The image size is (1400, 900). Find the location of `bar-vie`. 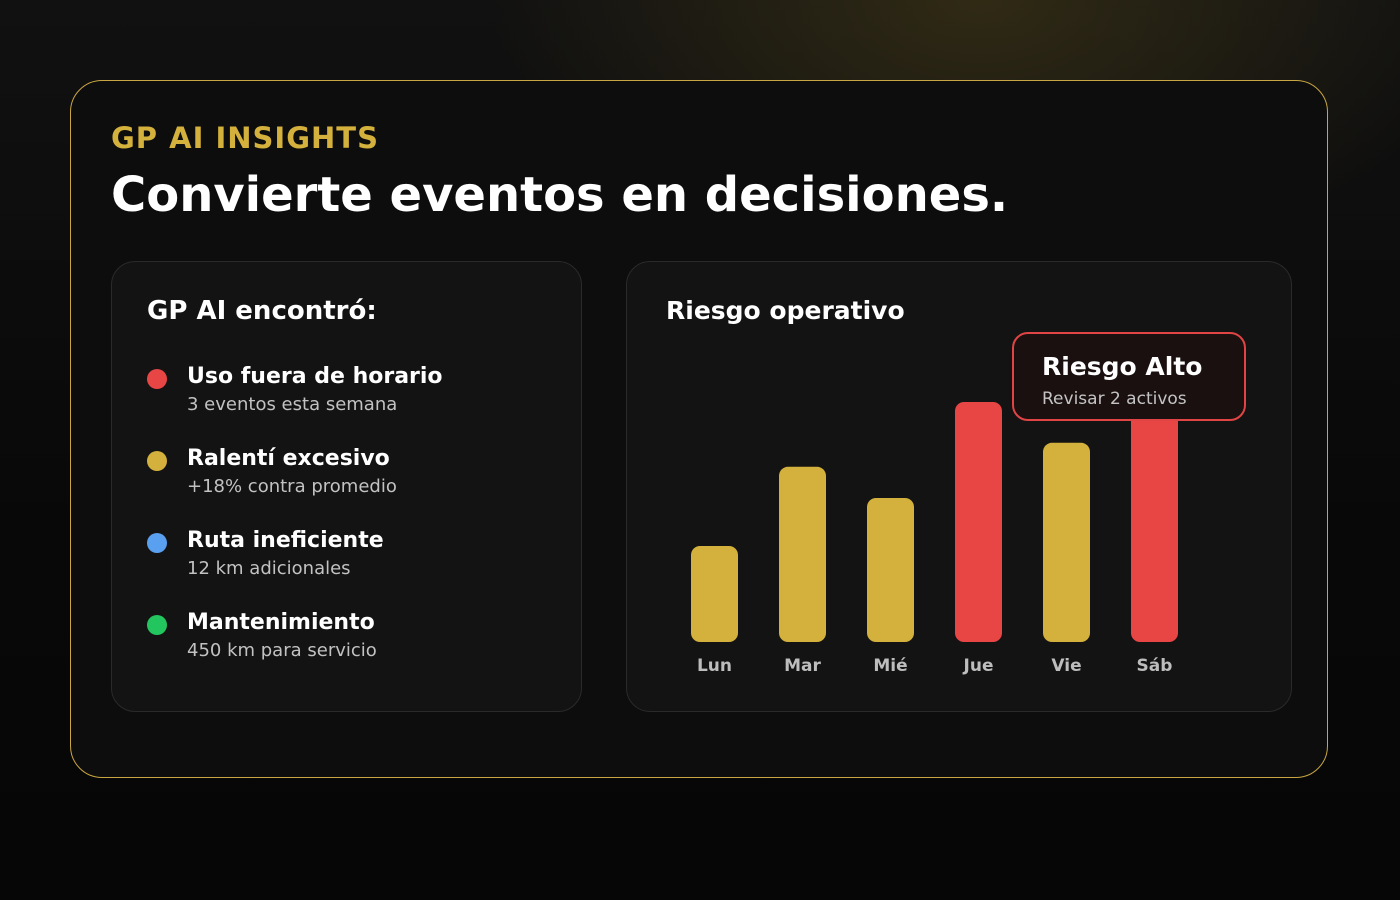

bar-vie is located at coordinates (1066, 542).